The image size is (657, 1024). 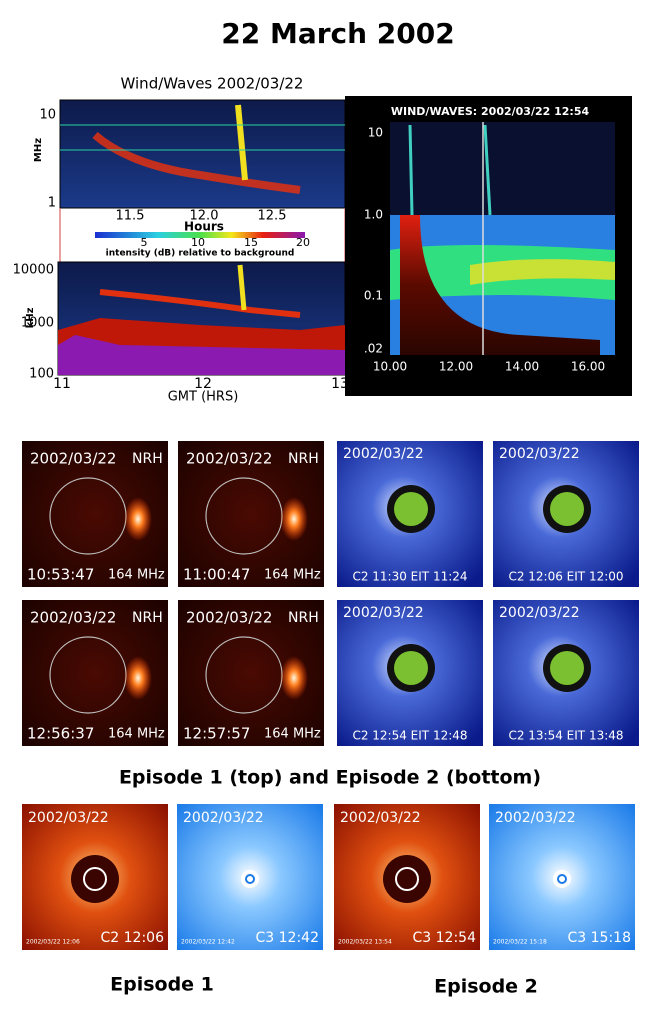 I want to click on x-tick-label: 12.0, so click(x=204, y=216).